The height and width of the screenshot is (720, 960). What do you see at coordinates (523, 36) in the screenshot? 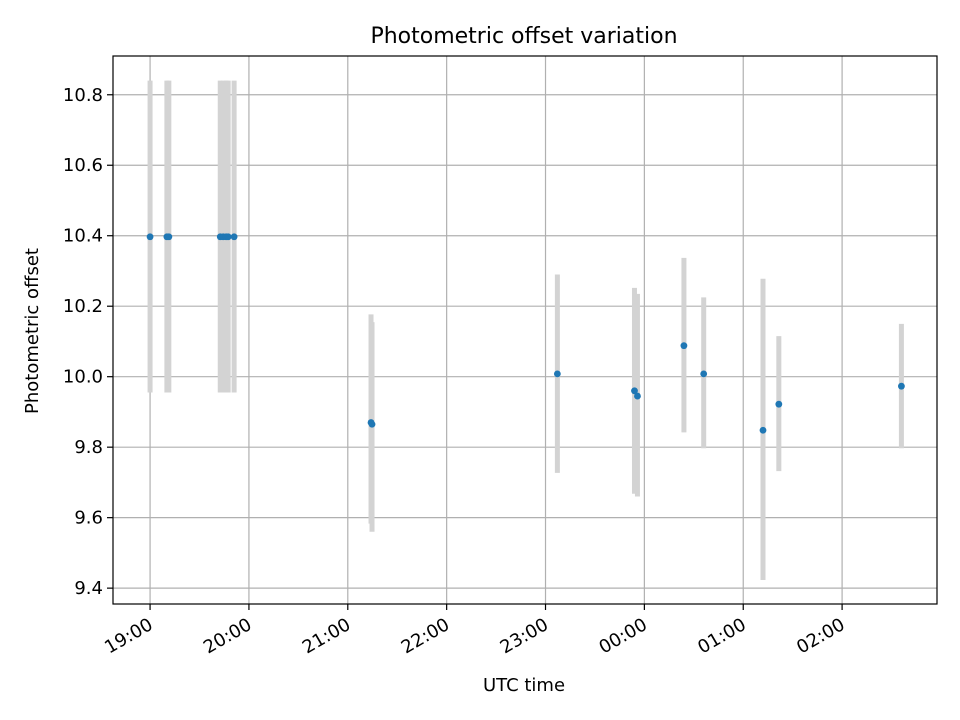
I see `chart-title: Photometric offset variation` at bounding box center [523, 36].